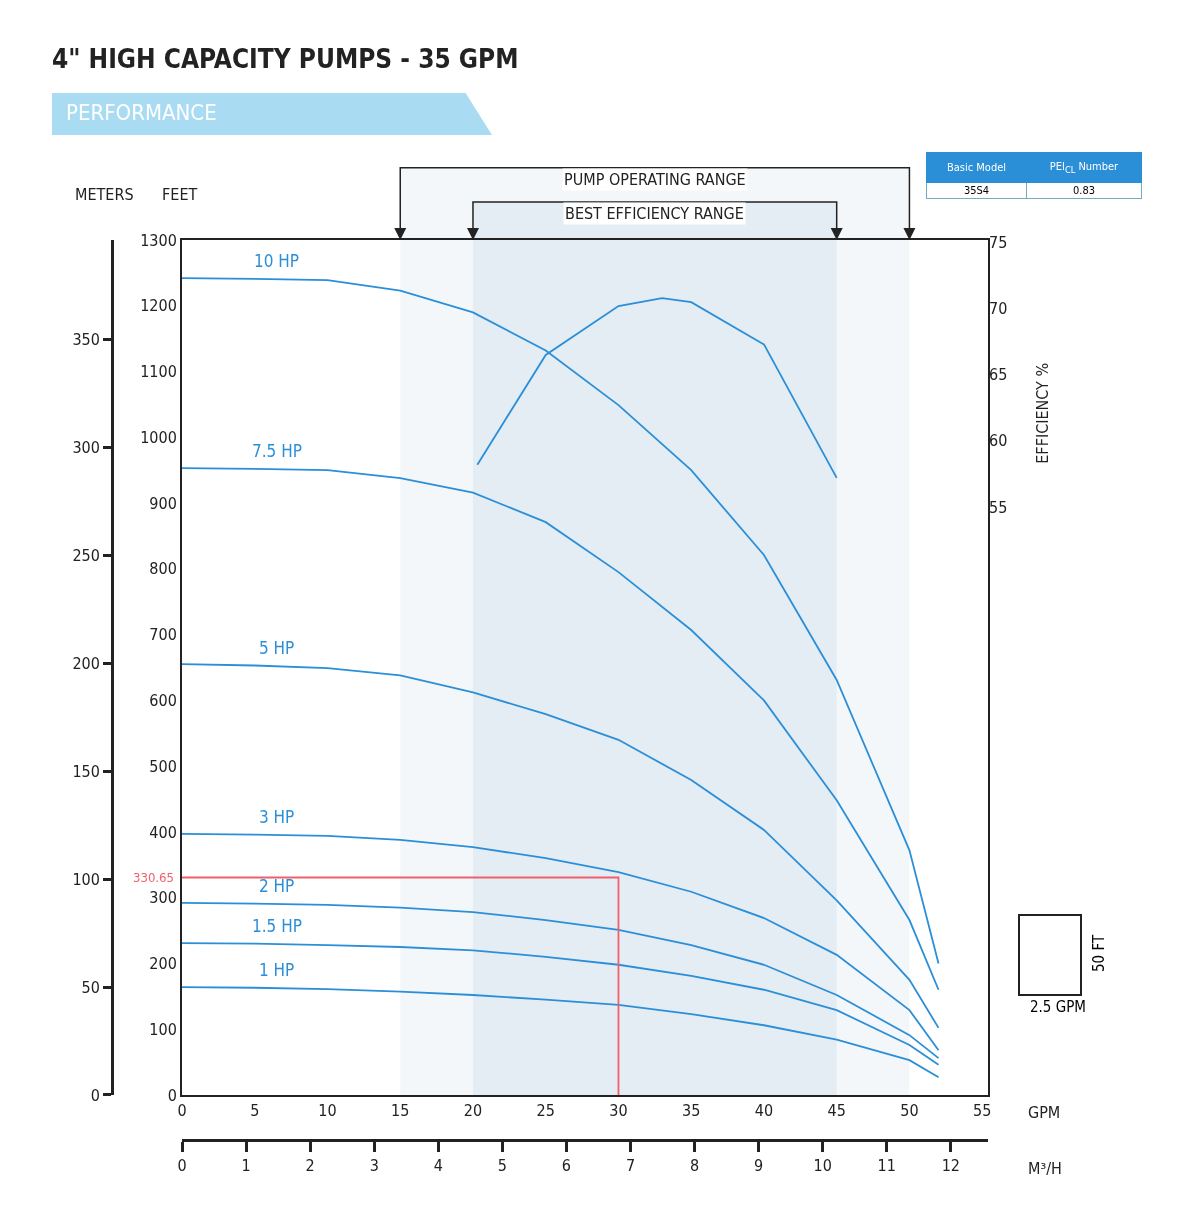 The height and width of the screenshot is (1226, 1200). Describe the element at coordinates (277, 926) in the screenshot. I see `series-label: 1.5 HP` at that location.